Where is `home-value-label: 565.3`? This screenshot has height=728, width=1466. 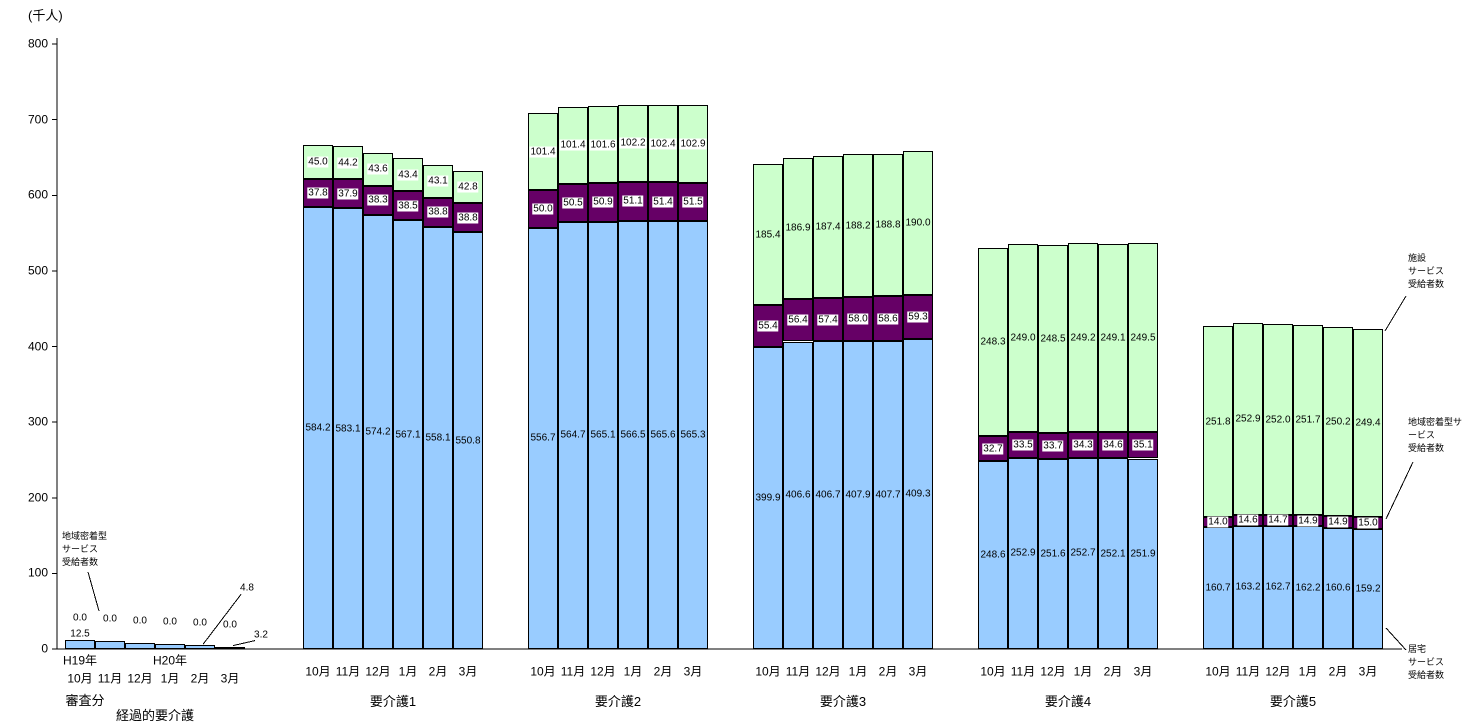
home-value-label: 565.3 is located at coordinates (693, 435).